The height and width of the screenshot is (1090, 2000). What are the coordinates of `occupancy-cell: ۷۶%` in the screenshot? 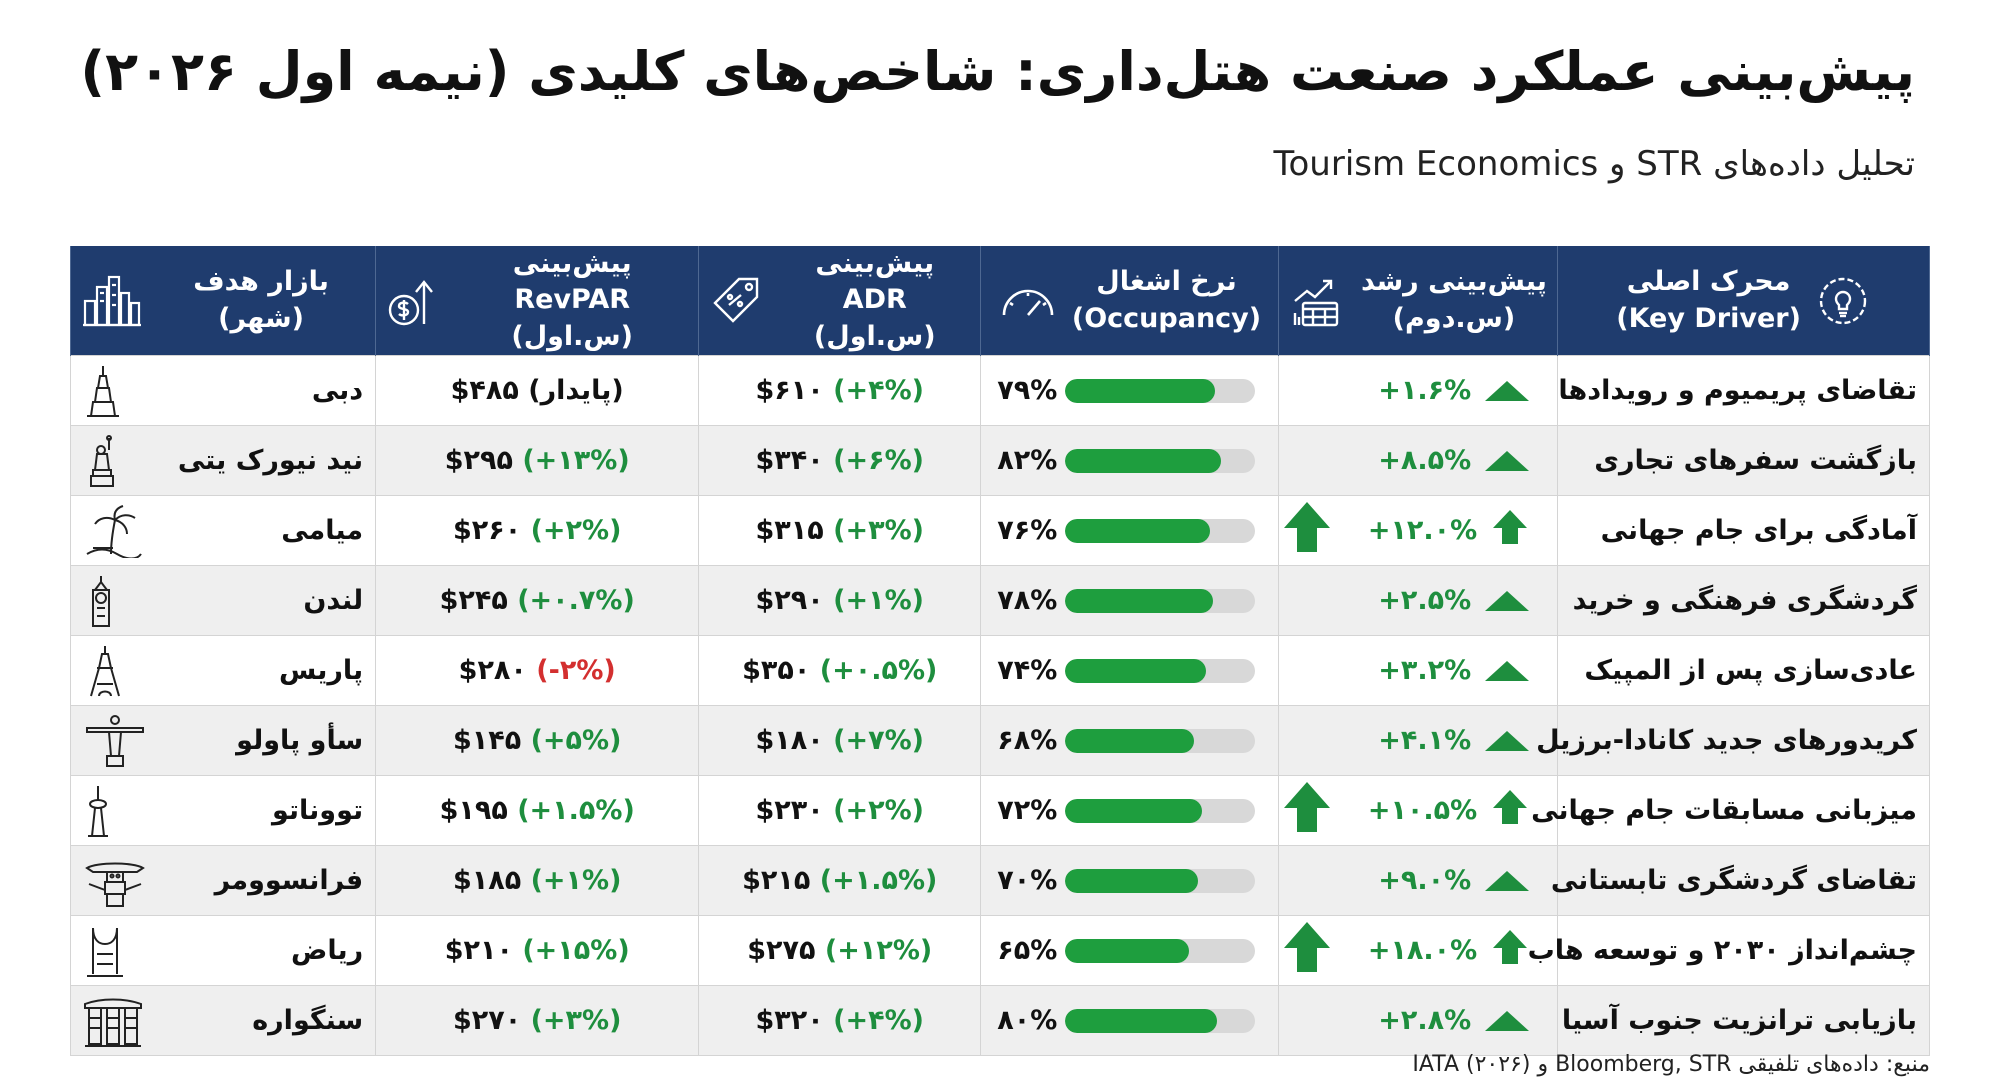 It's located at (1129, 531).